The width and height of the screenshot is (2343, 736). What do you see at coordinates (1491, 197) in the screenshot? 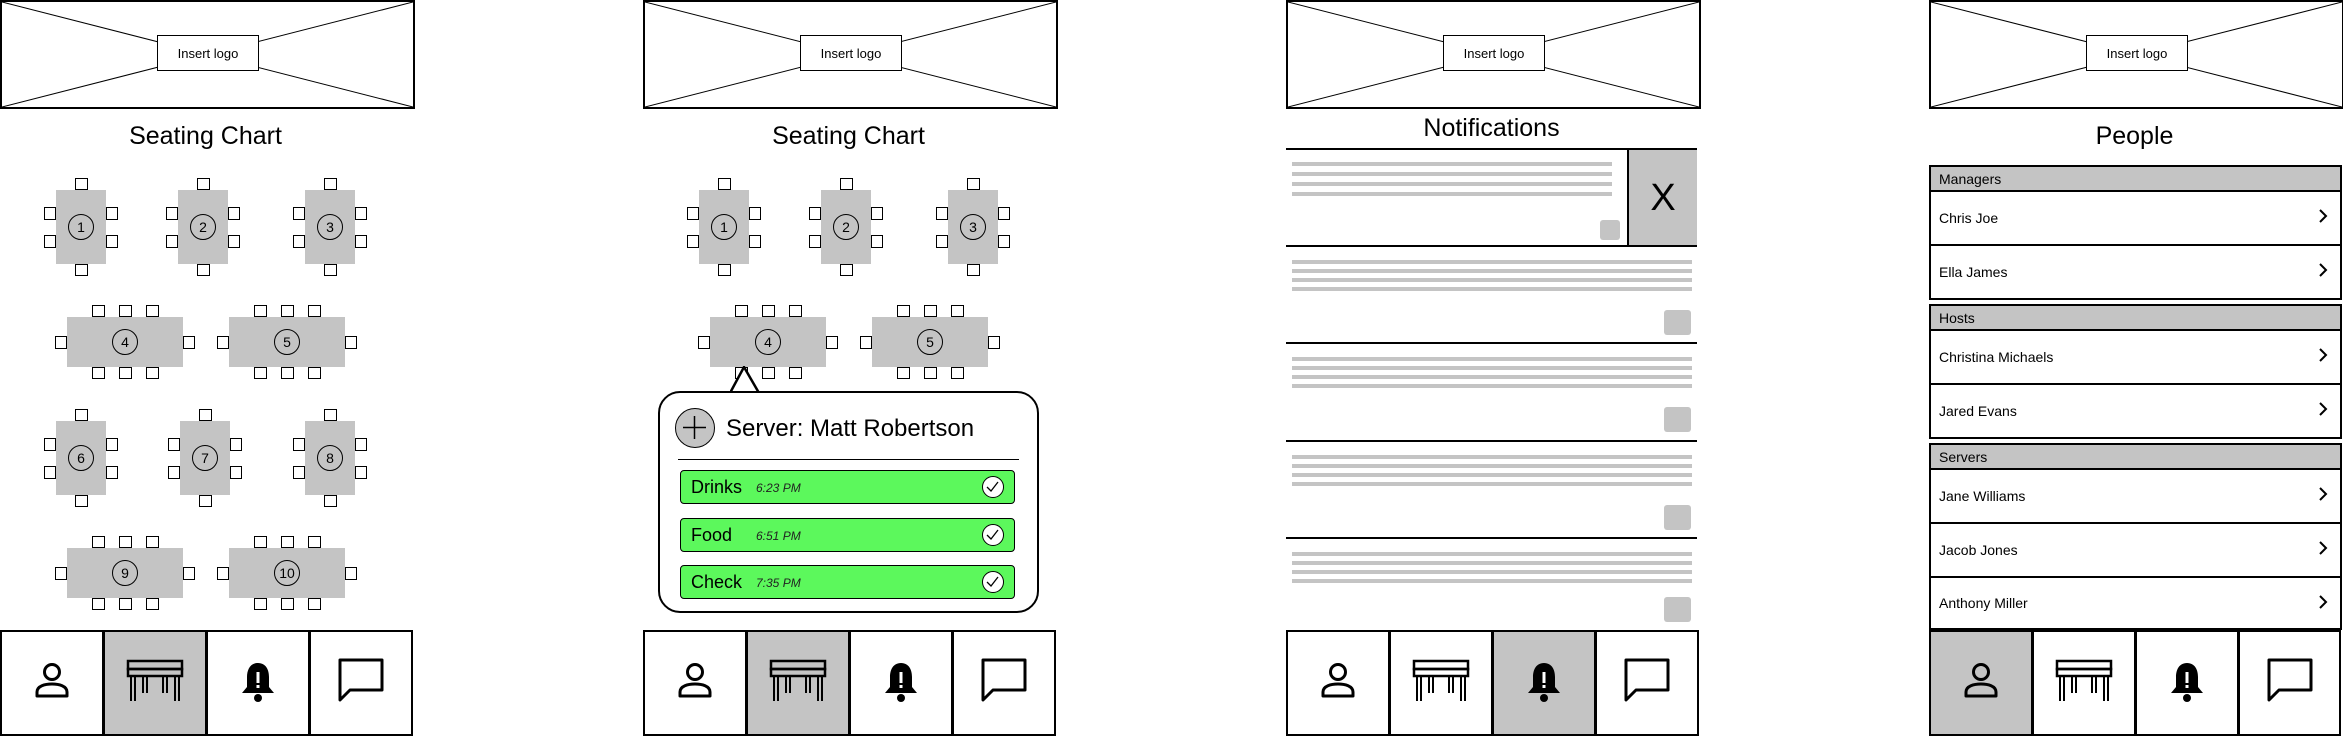
I see `notification-item: X` at bounding box center [1491, 197].